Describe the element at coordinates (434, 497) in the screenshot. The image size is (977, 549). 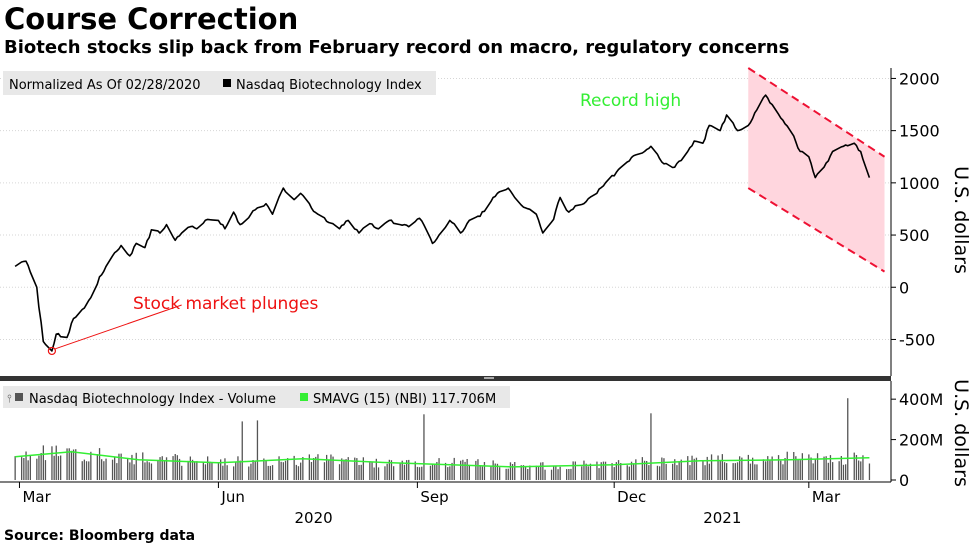
I see `x-axis-tick-label: Sep` at that location.